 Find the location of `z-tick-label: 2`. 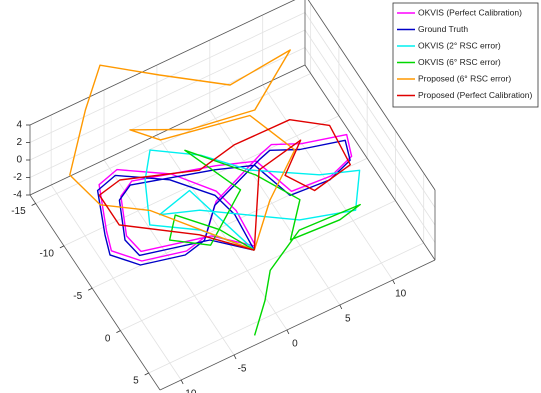

z-tick-label: 2 is located at coordinates (19, 142).